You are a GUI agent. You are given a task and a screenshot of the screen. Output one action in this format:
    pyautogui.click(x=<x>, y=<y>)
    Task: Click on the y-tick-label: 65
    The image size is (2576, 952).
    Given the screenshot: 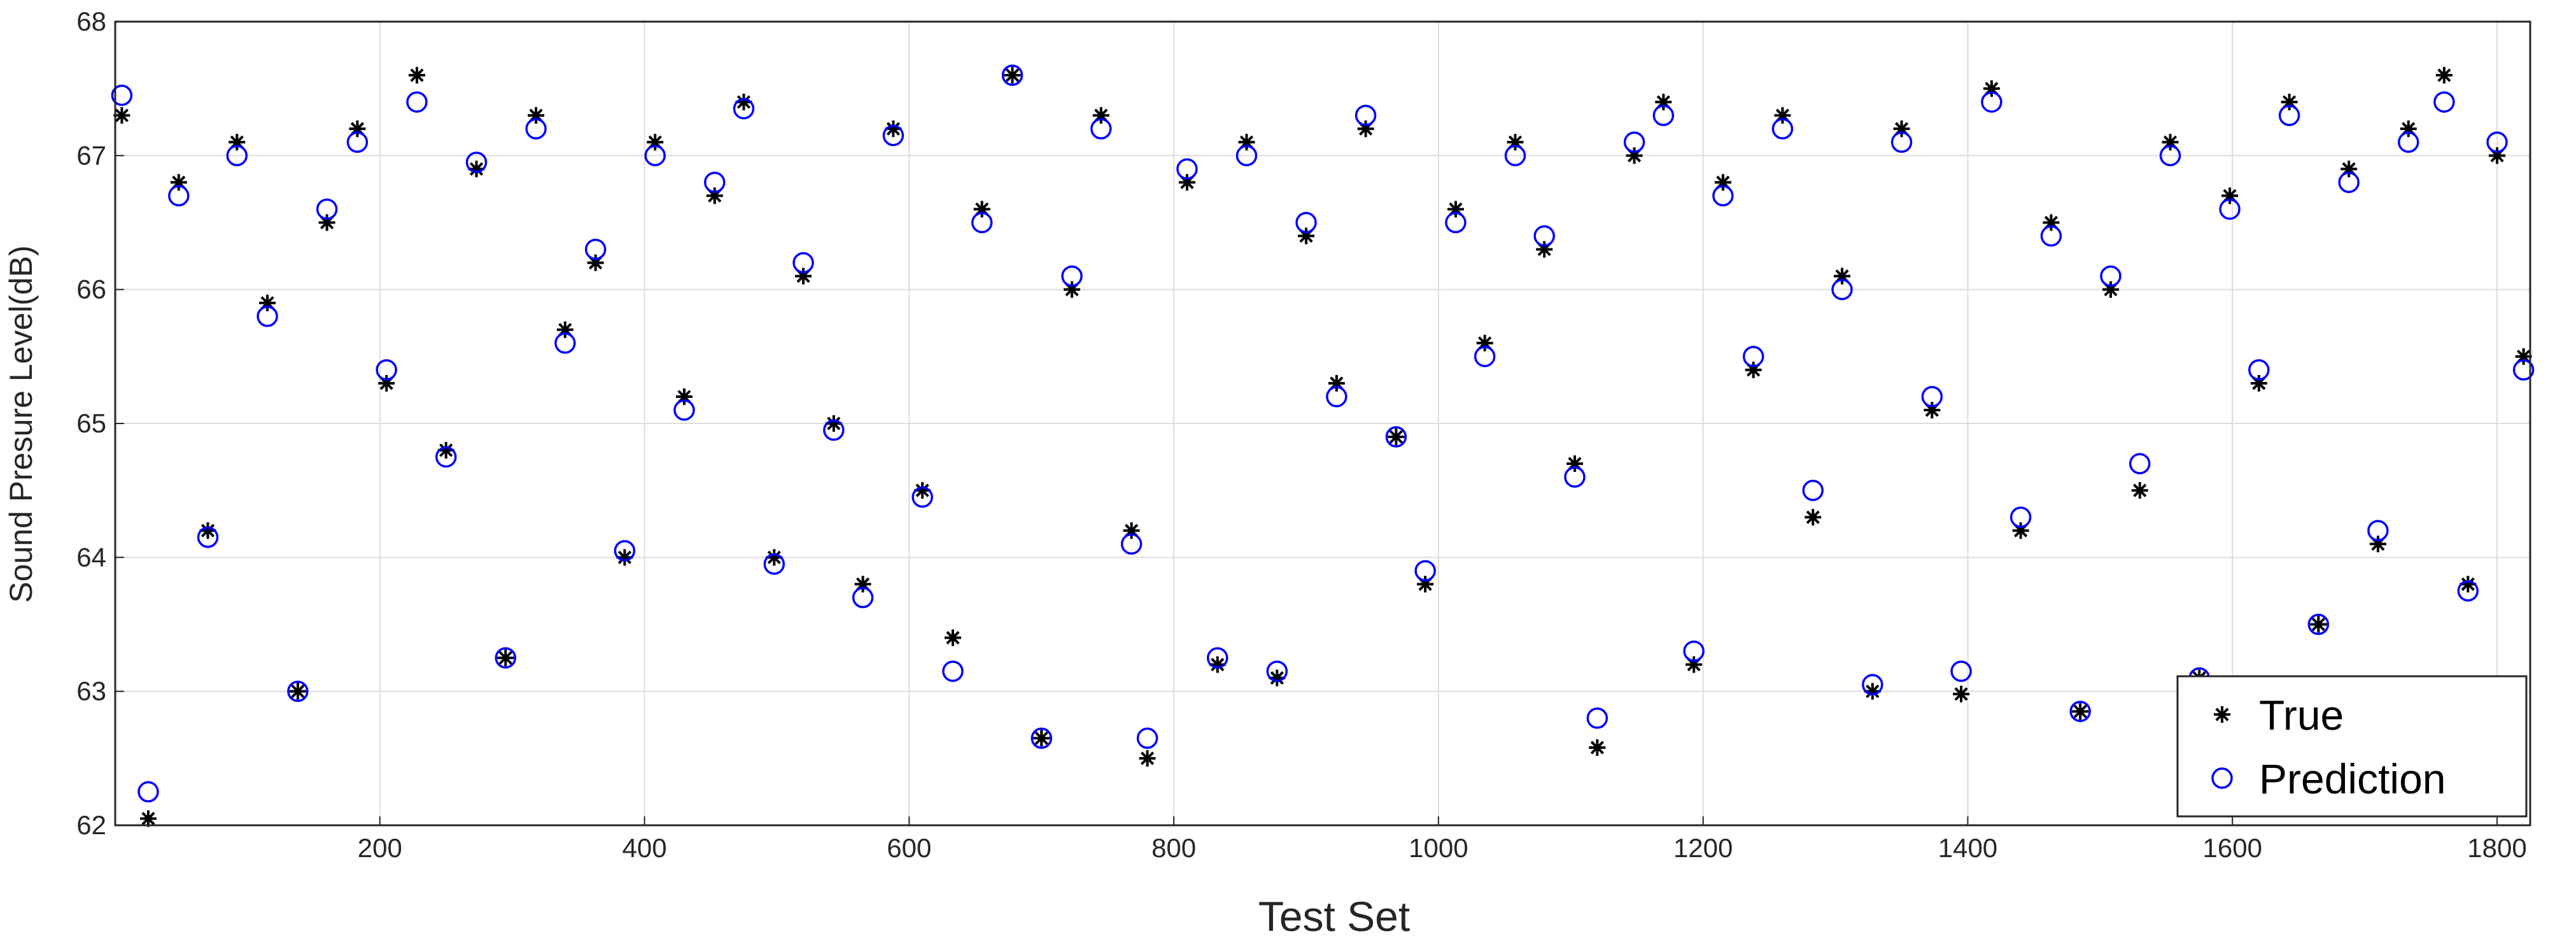 What is the action you would take?
    pyautogui.click(x=91, y=423)
    